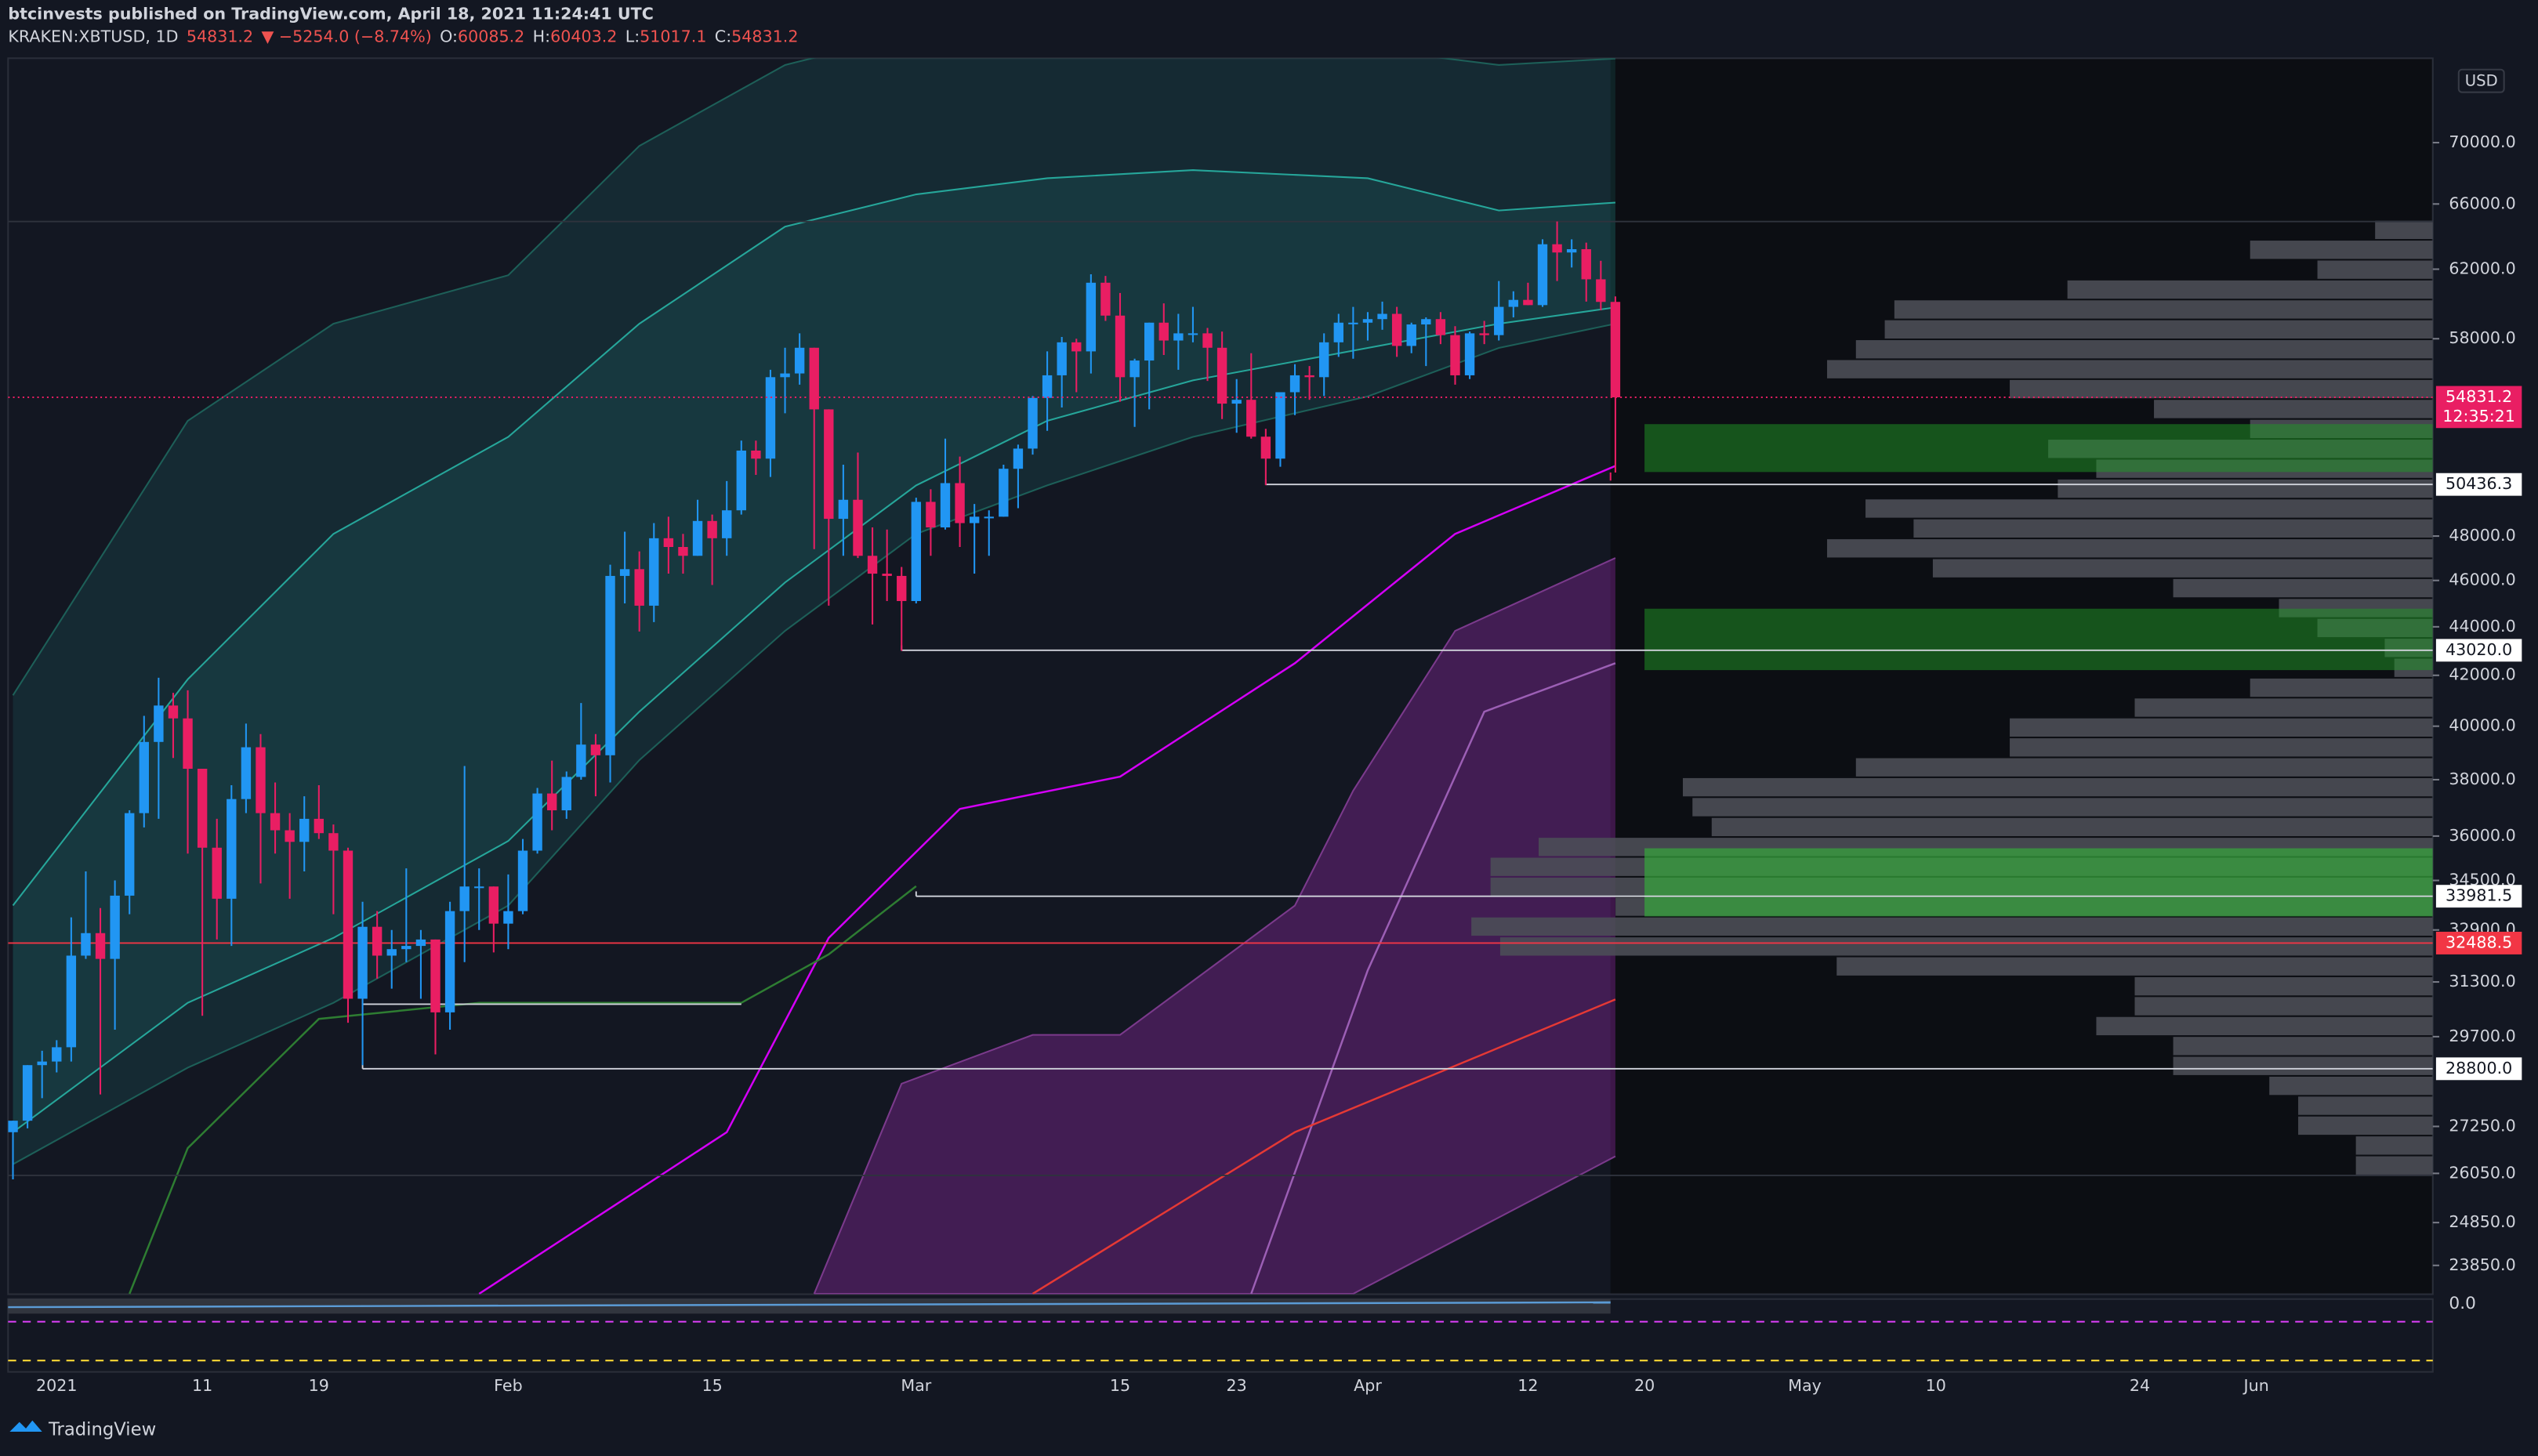  Describe the element at coordinates (2482, 1221) in the screenshot. I see `y-tick-label: 24850.0` at that location.